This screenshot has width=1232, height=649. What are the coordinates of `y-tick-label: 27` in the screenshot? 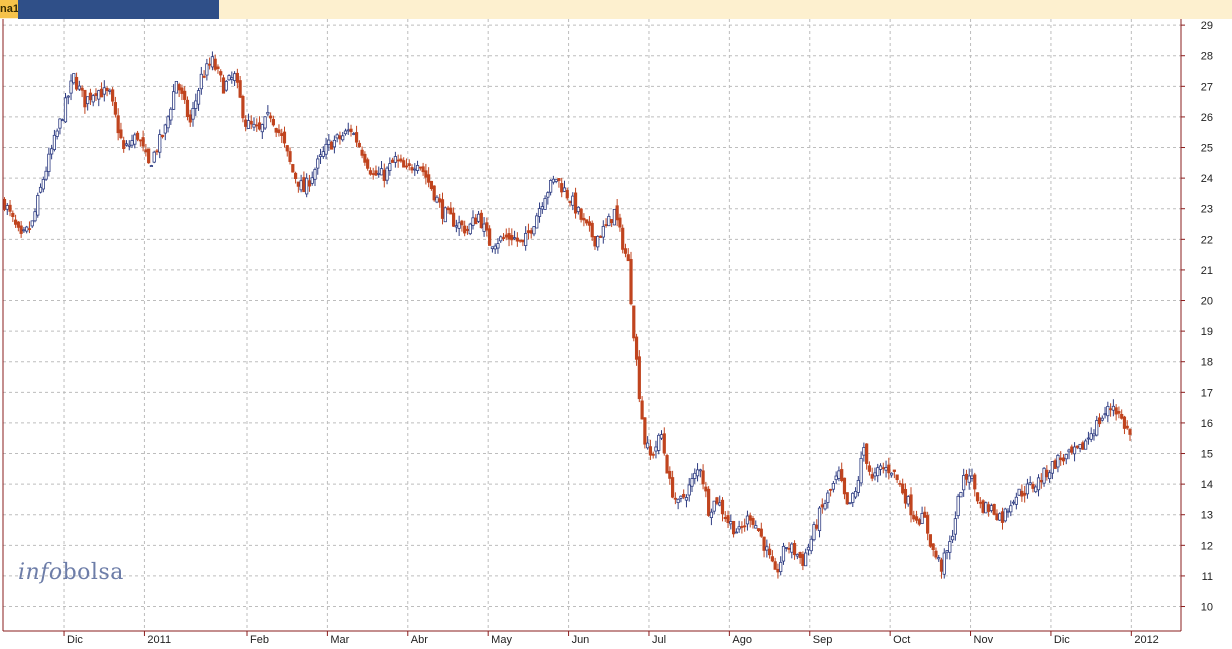 It's located at (1207, 87).